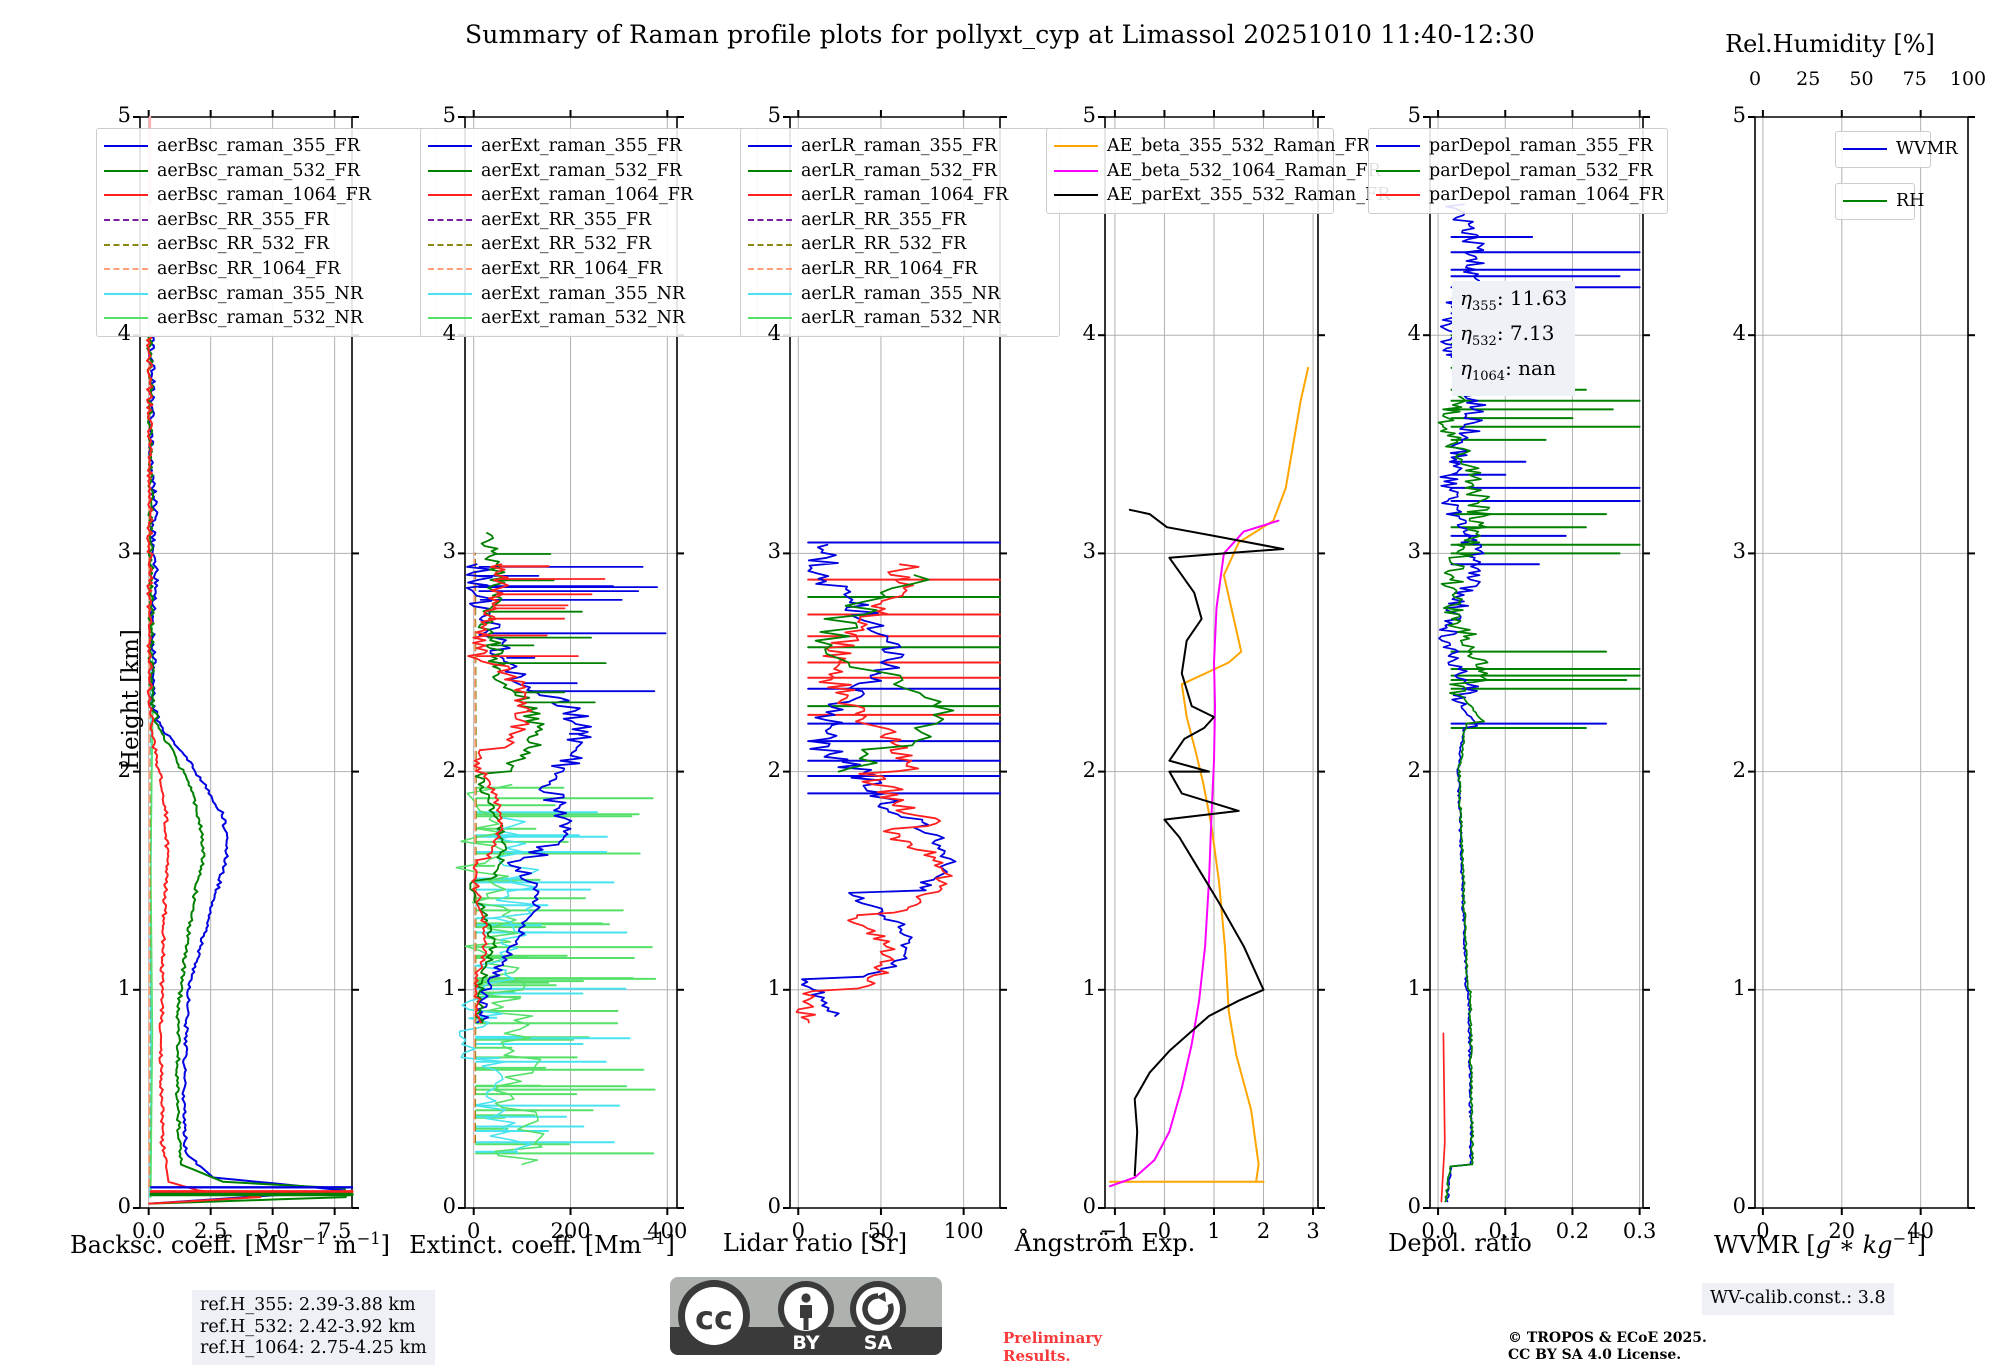 The height and width of the screenshot is (1365, 2000). Describe the element at coordinates (1518, 146) in the screenshot. I see `legend-item: parDepol_raman_355_FR` at that location.